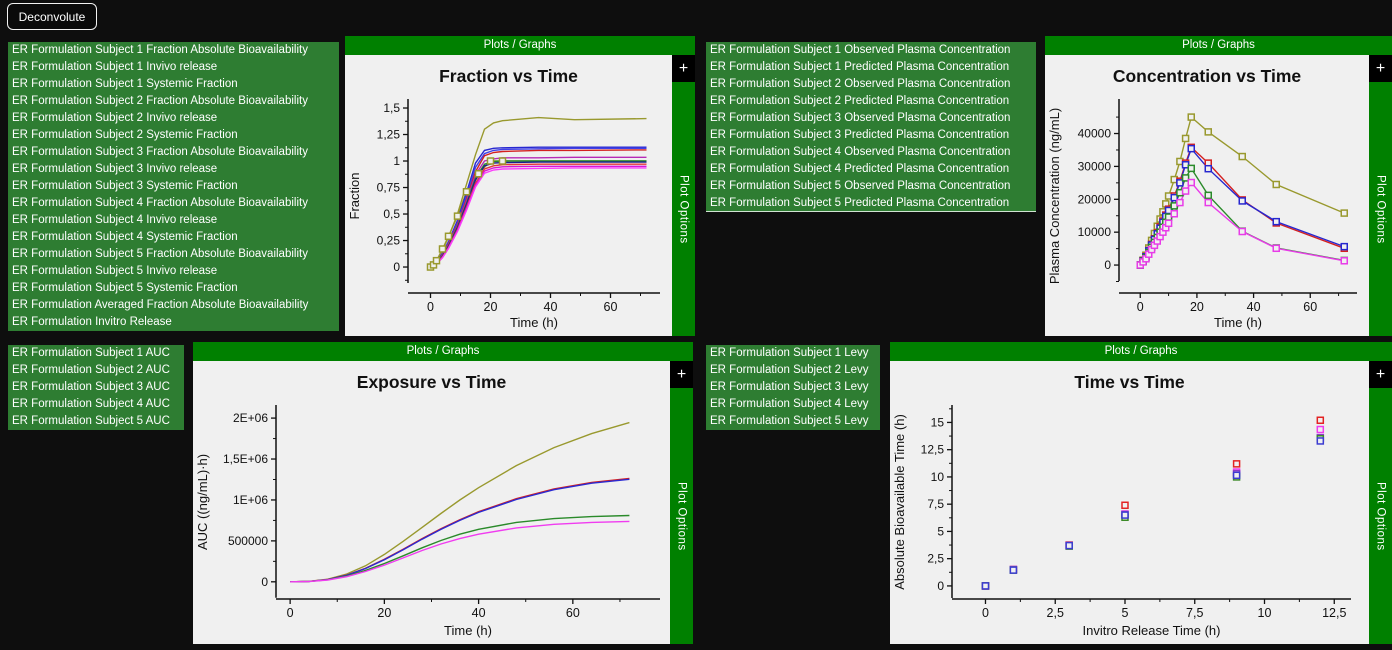 The width and height of the screenshot is (1392, 650). What do you see at coordinates (1095, 232) in the screenshot?
I see `y-tick-label: 10000` at bounding box center [1095, 232].